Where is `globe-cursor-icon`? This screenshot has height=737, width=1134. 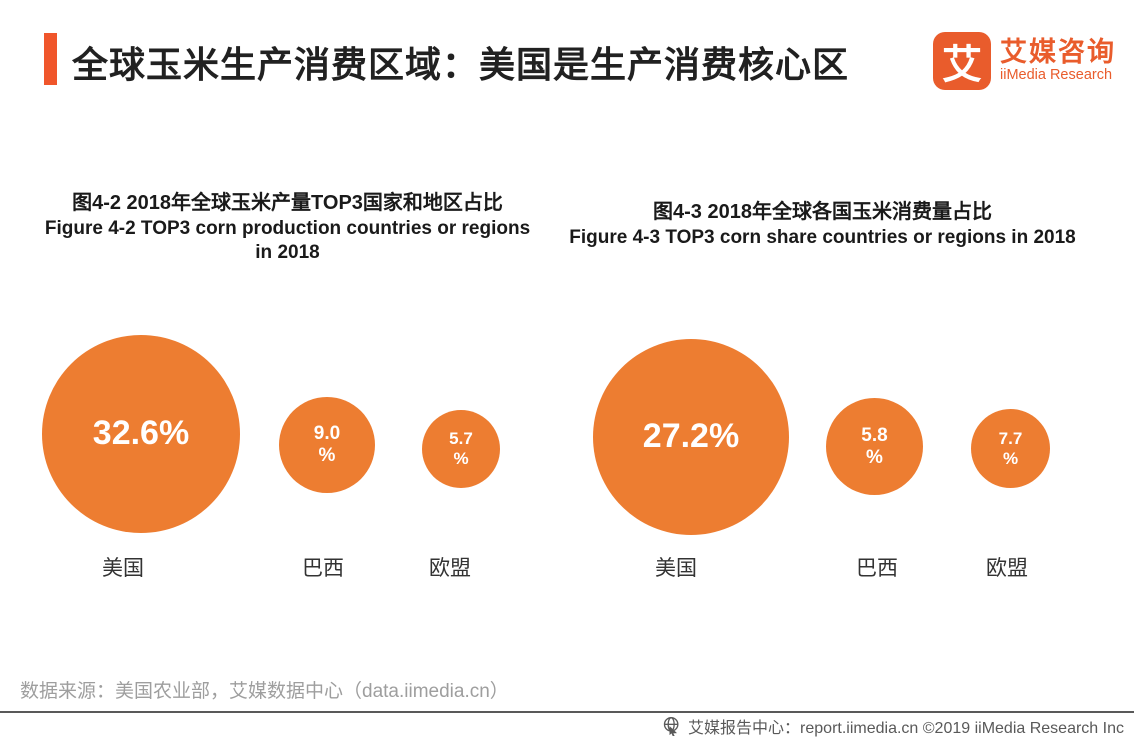
globe-cursor-icon is located at coordinates (672, 726).